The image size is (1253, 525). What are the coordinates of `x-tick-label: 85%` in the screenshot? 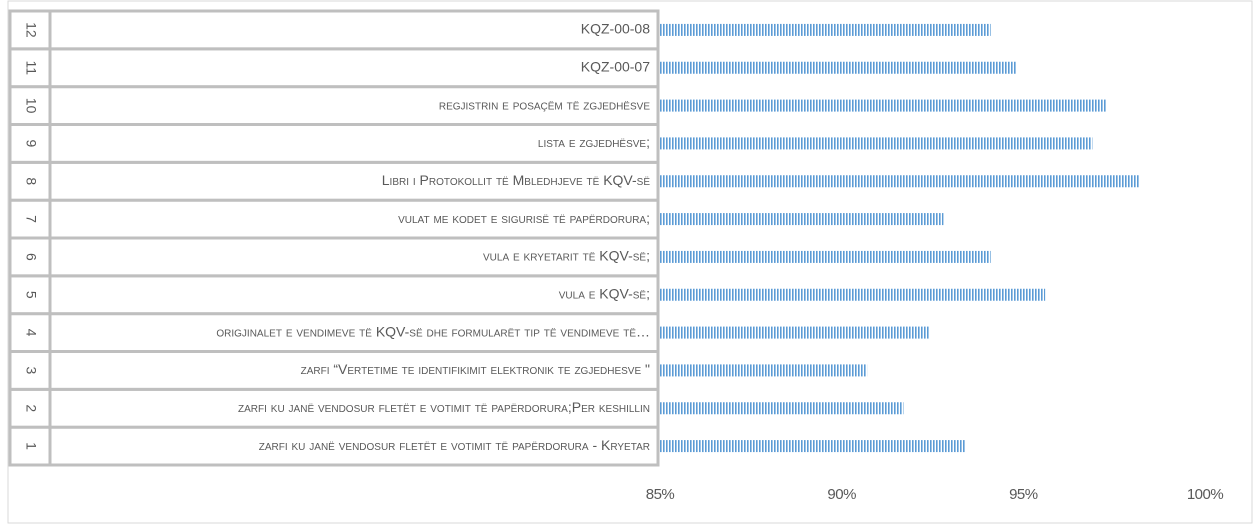 It's located at (660, 494).